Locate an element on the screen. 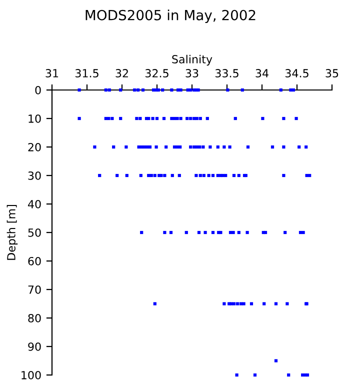  x-tick-label: 35 is located at coordinates (332, 73).